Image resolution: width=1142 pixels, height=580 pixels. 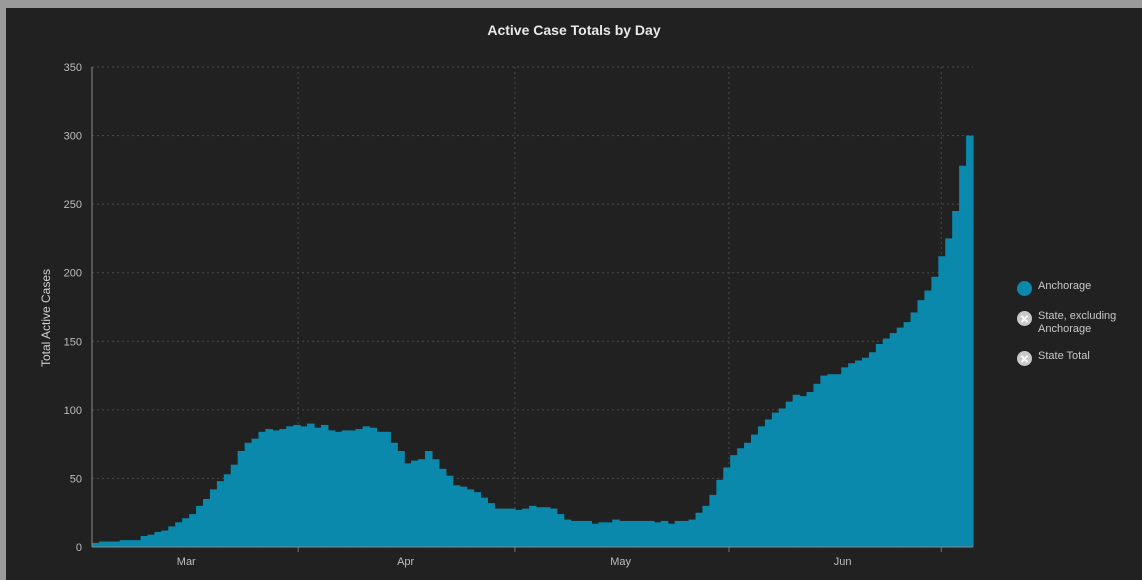 I want to click on y-tick-label: 50, so click(x=76, y=479).